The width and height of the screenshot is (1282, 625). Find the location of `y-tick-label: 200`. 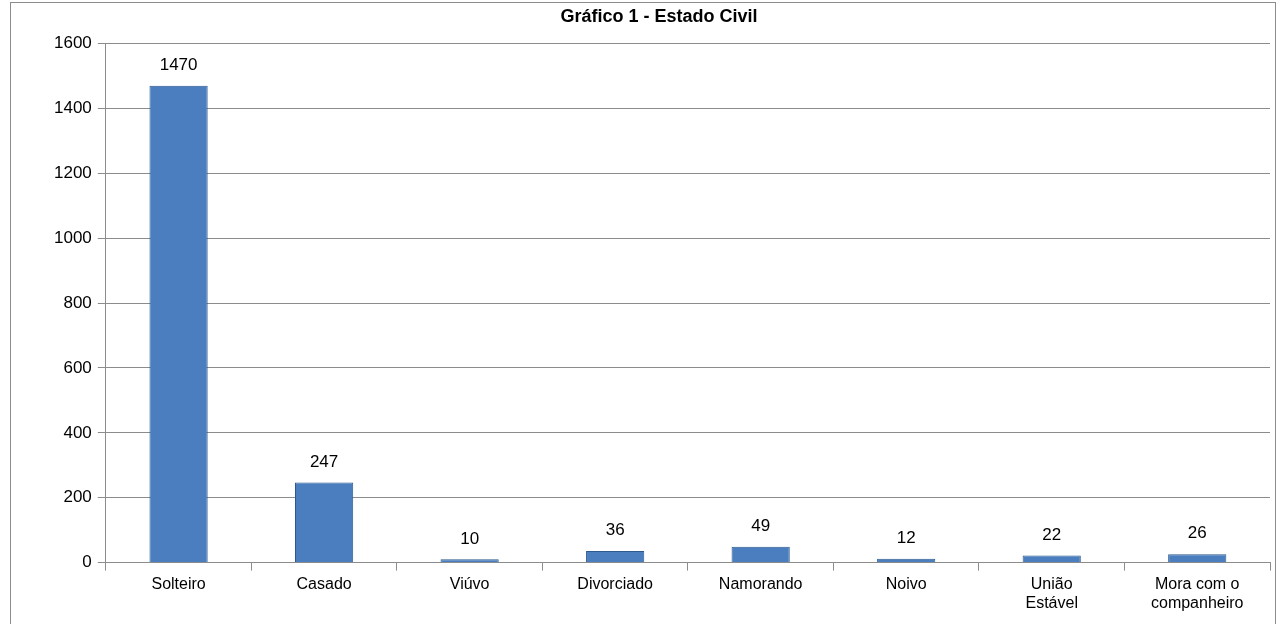

y-tick-label: 200 is located at coordinates (77, 497).